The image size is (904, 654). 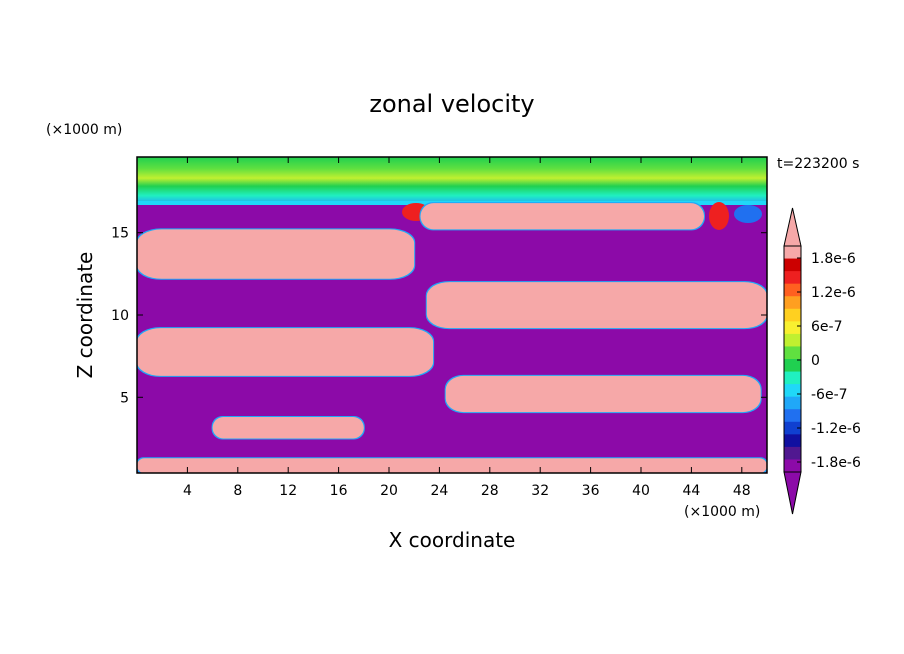 I want to click on x-tick-label: 8, so click(x=237, y=491).